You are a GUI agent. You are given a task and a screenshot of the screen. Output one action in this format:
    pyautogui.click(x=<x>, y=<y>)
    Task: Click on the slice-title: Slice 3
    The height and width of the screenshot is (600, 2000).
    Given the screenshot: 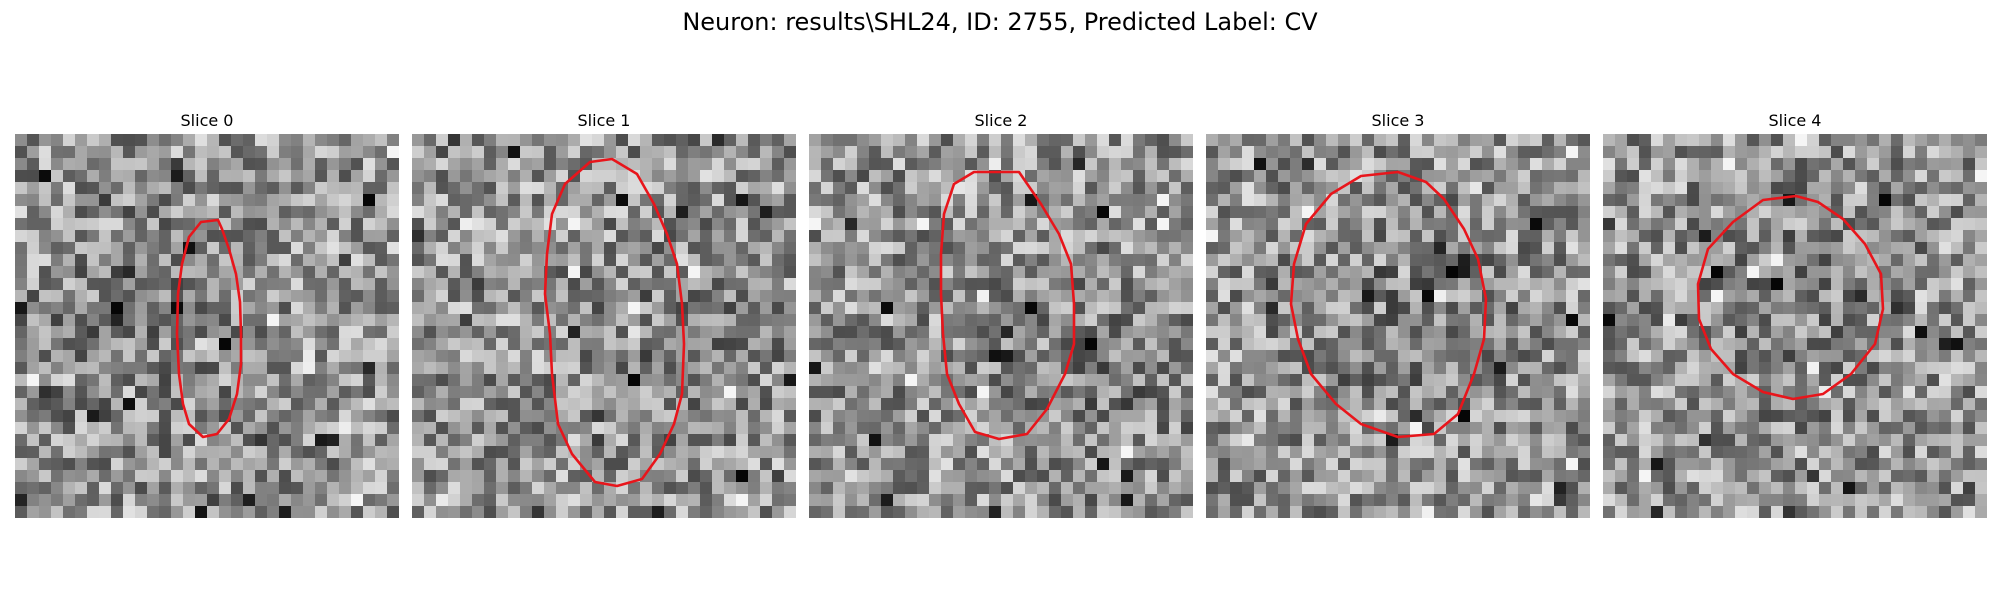 What is the action you would take?
    pyautogui.click(x=1398, y=120)
    